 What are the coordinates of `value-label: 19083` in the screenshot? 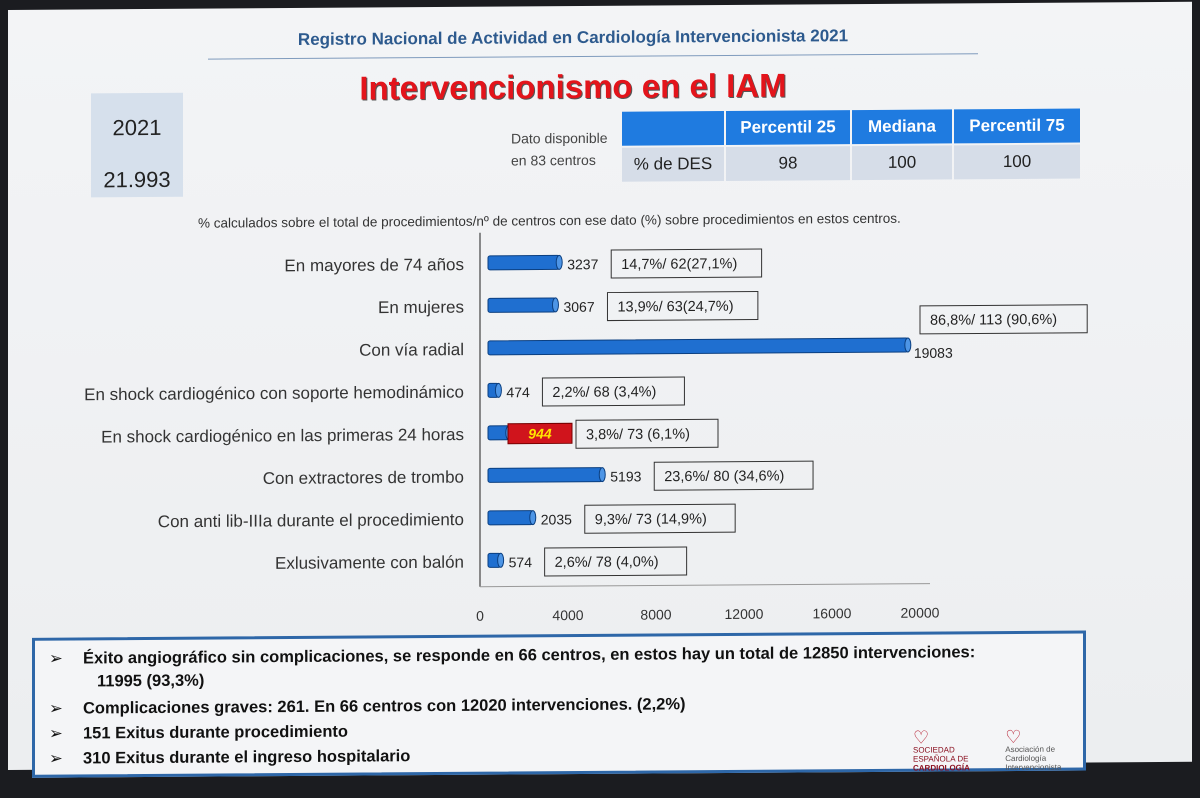 It's located at (933, 353).